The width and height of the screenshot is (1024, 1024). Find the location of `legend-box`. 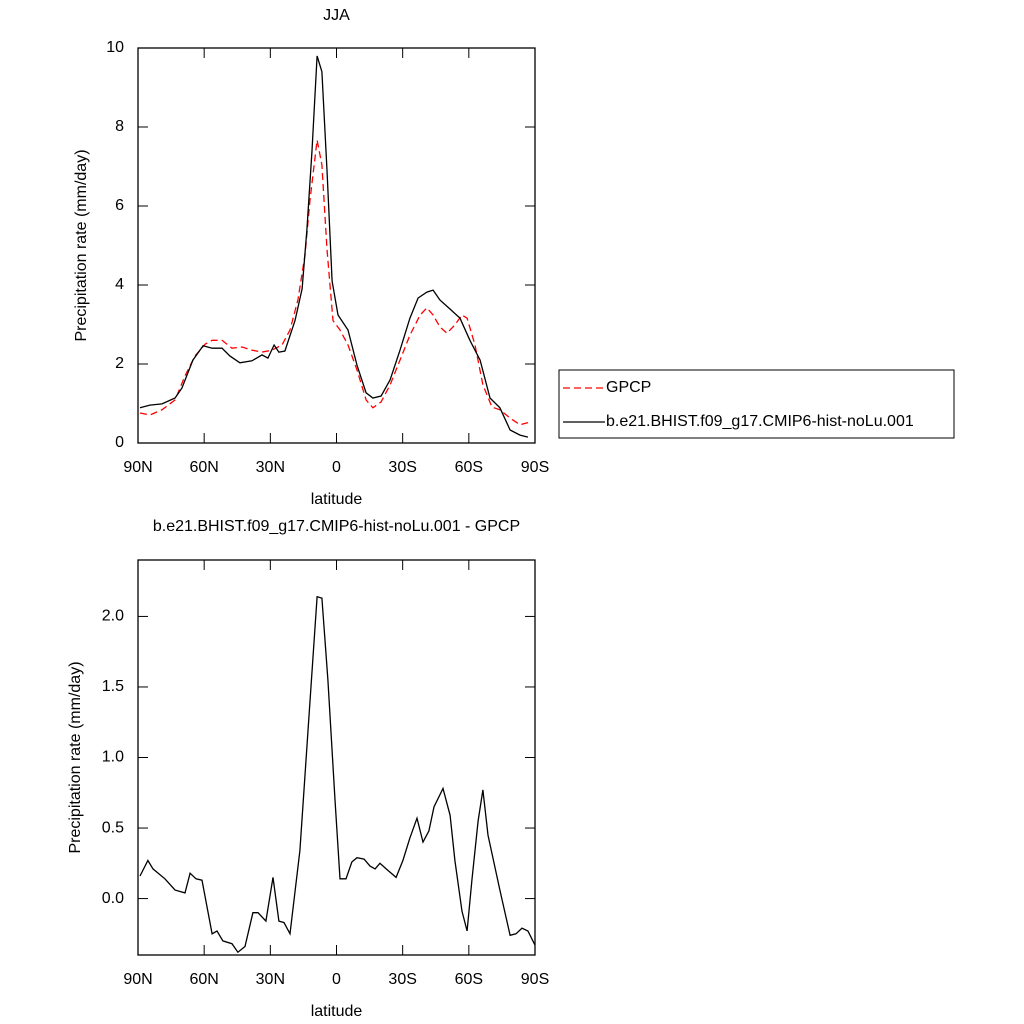

legend-box is located at coordinates (756, 404).